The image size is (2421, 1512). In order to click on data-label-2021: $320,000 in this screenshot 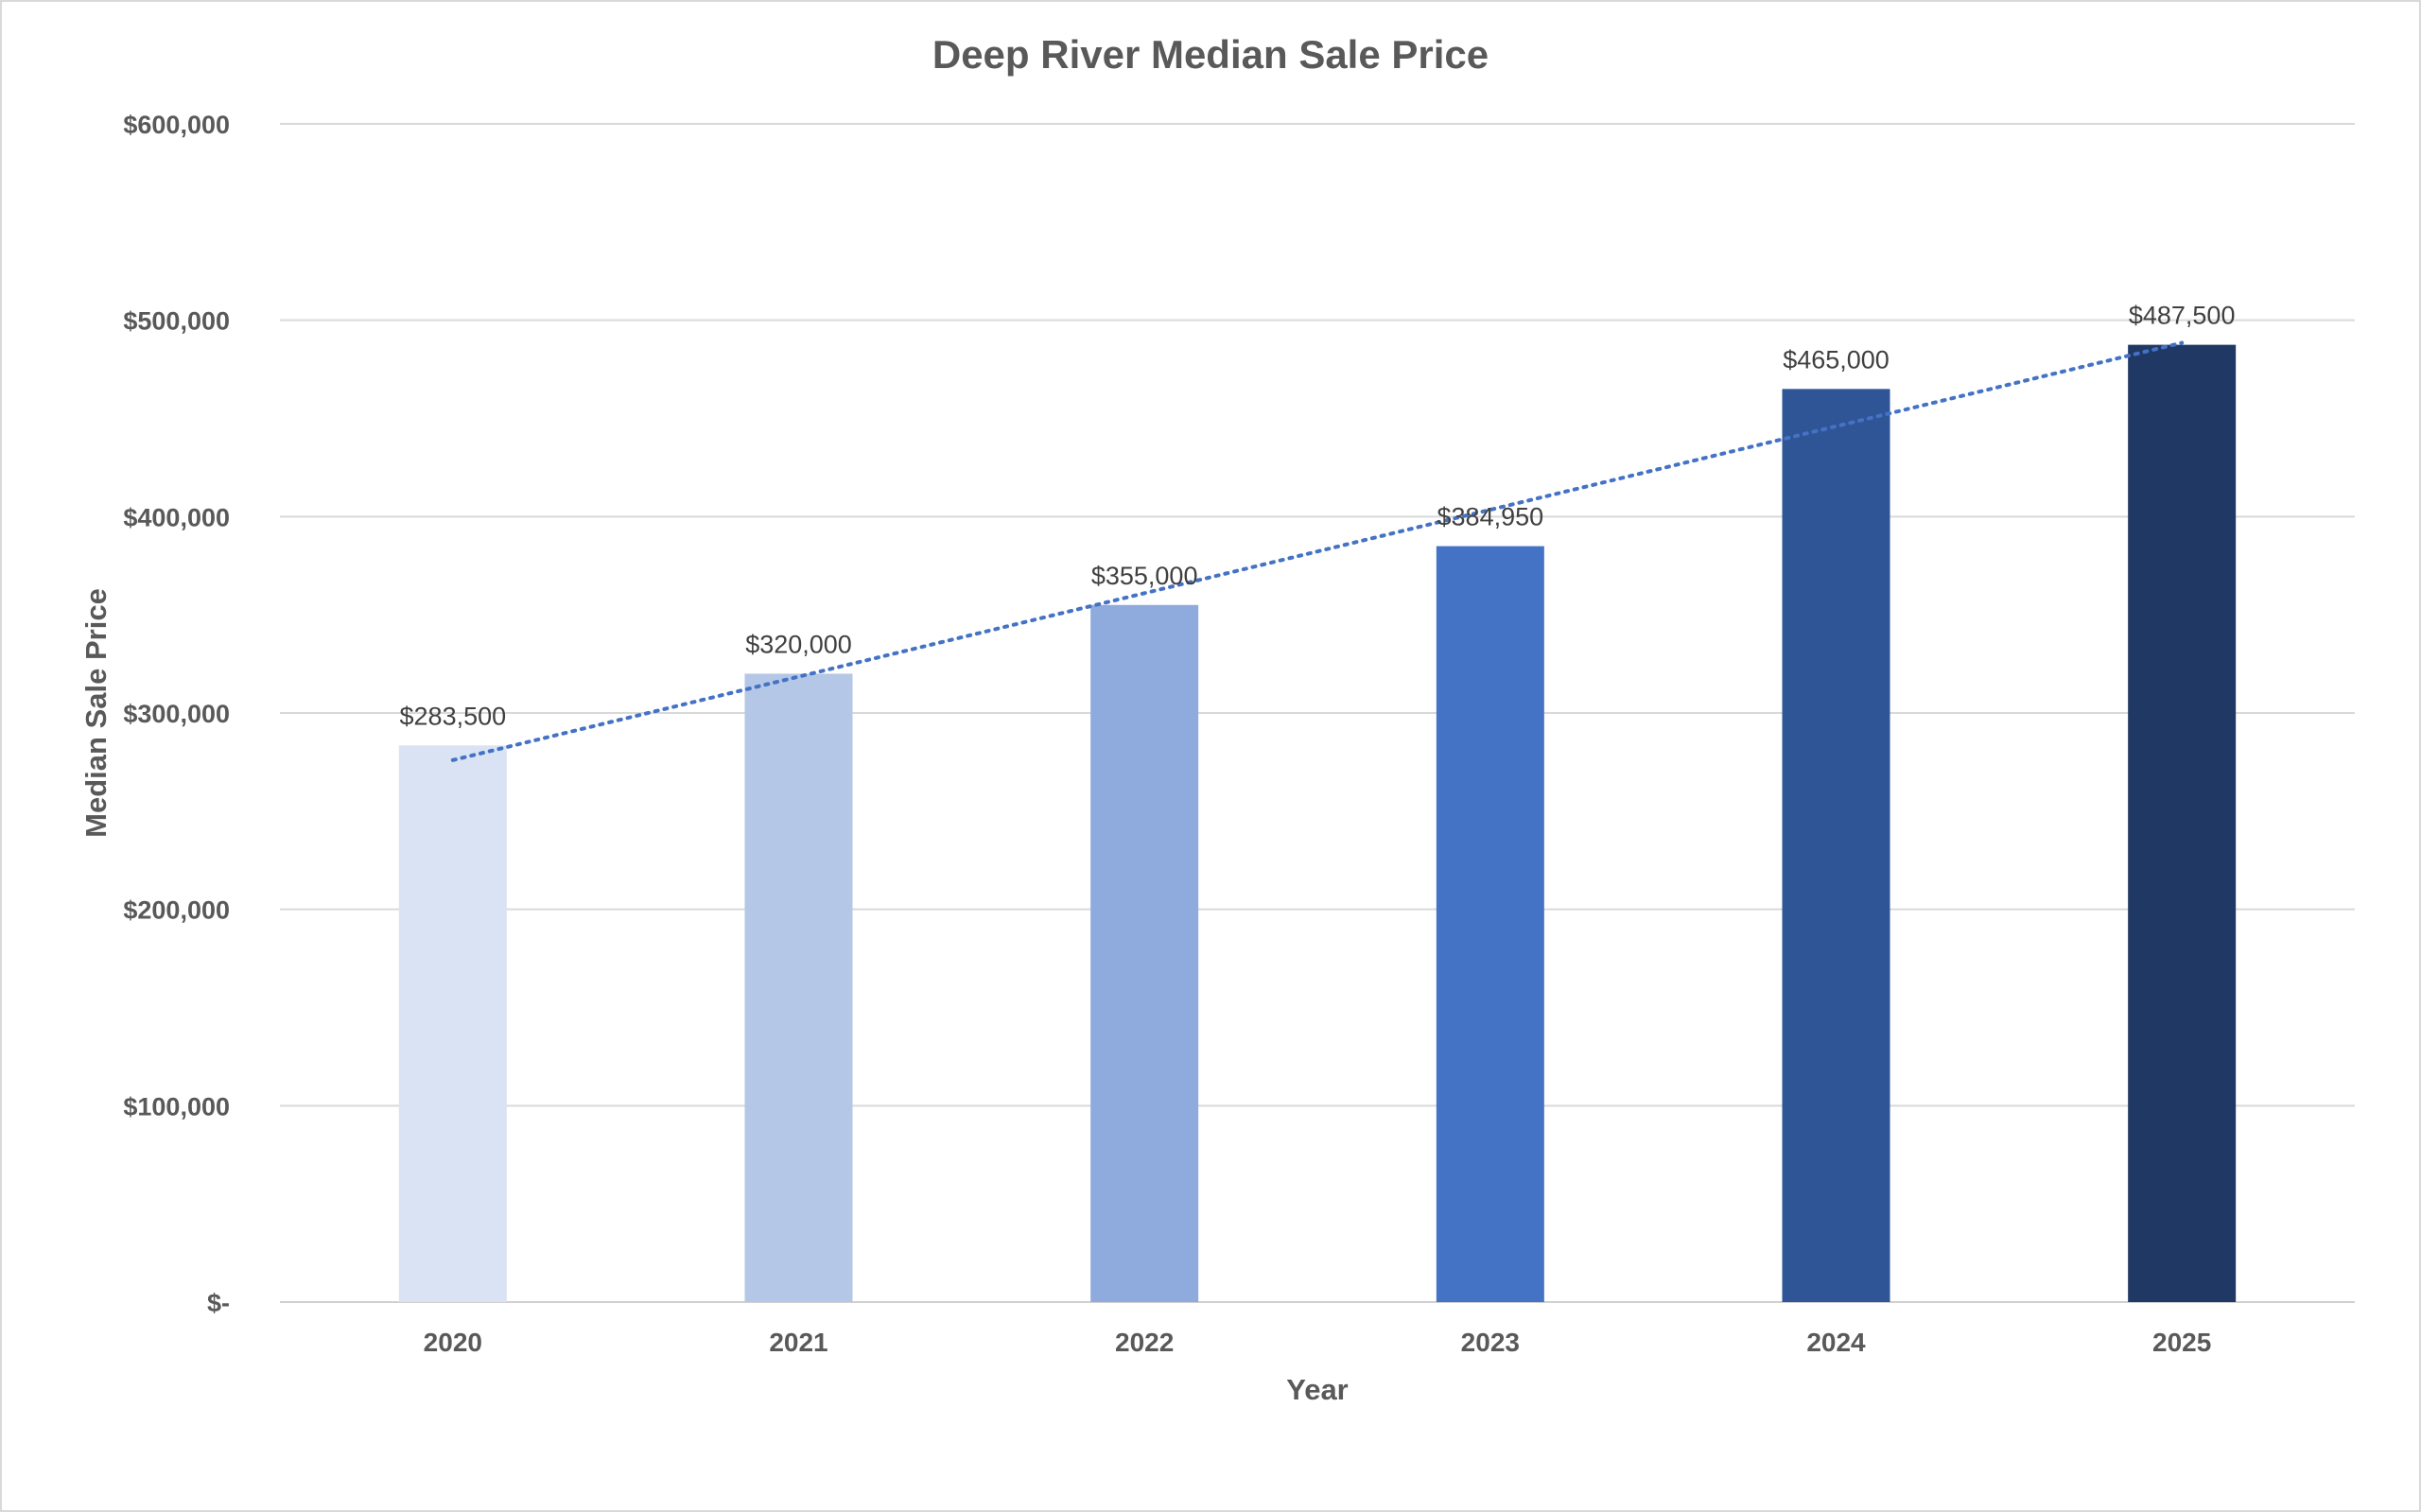, I will do `click(798, 644)`.